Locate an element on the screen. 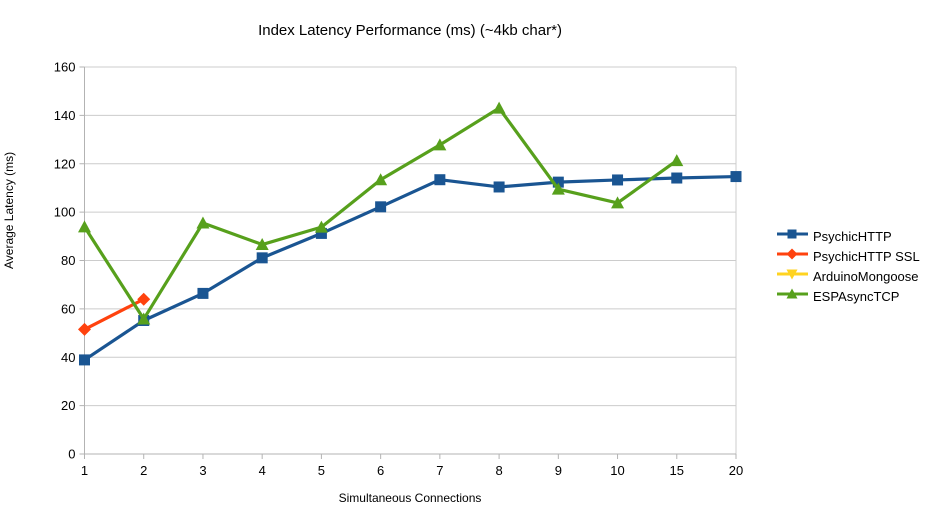 This screenshot has height=530, width=943. legend-item-arduinomongoose: ArduinoMongoose is located at coordinates (848, 276).